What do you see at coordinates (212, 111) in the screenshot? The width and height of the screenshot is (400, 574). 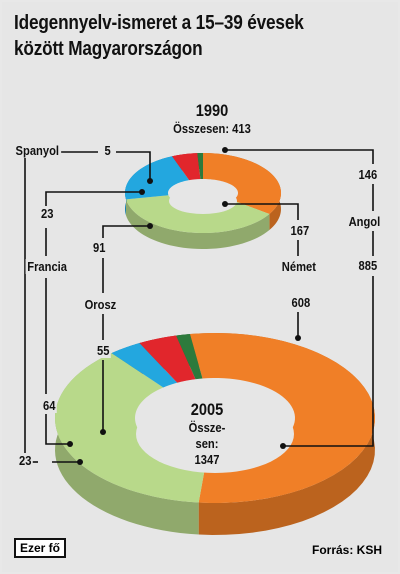 I see `year-1990-label: 1990` at bounding box center [212, 111].